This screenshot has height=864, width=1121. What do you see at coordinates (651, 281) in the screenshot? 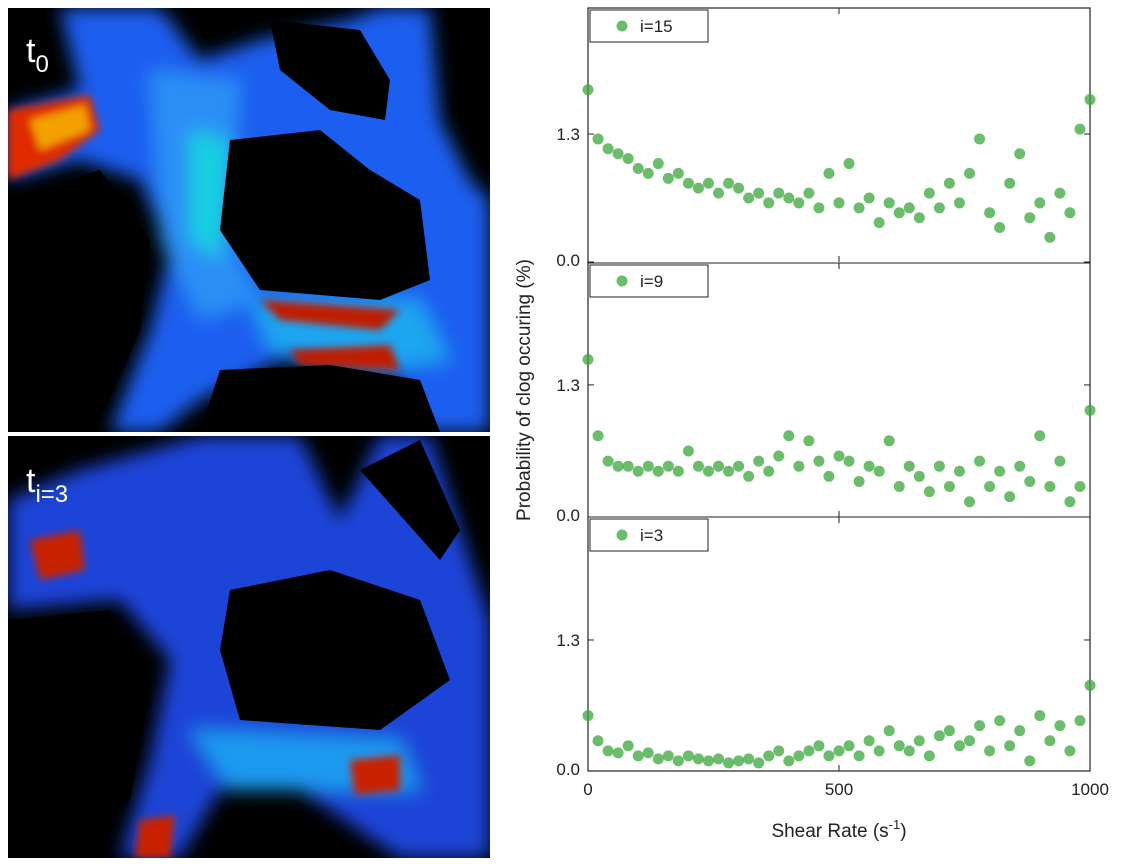
I see `legend-label: i=9` at bounding box center [651, 281].